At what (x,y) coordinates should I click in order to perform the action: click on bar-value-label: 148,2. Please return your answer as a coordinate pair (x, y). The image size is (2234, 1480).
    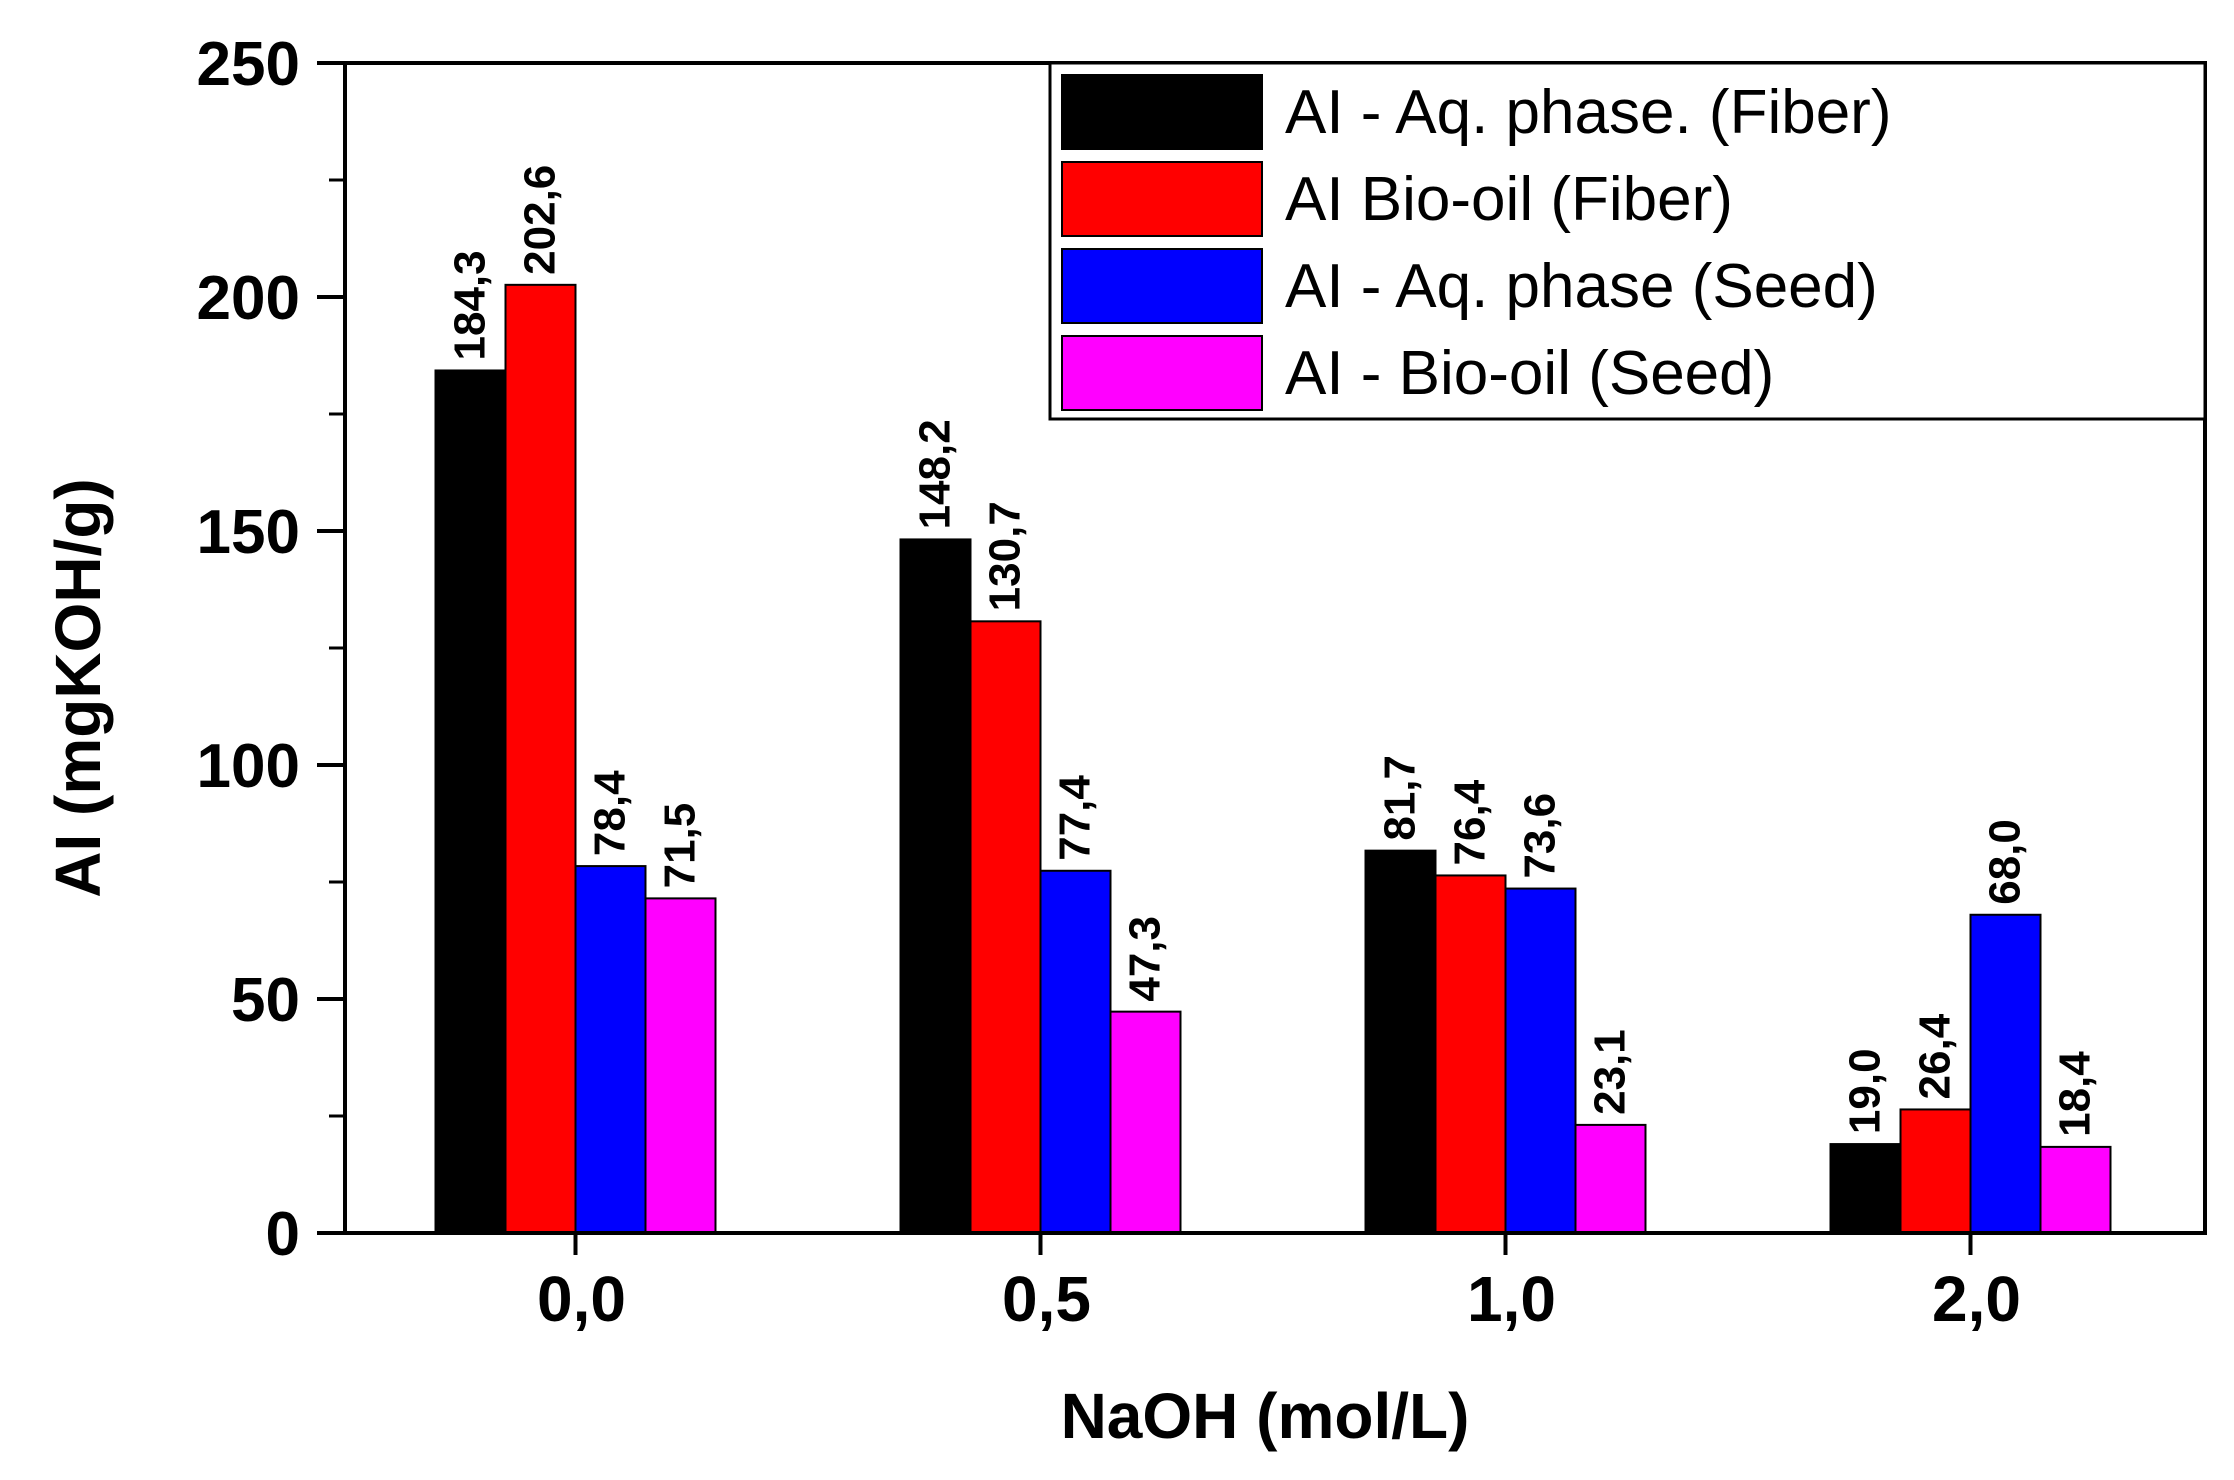
    Looking at the image, I should click on (935, 474).